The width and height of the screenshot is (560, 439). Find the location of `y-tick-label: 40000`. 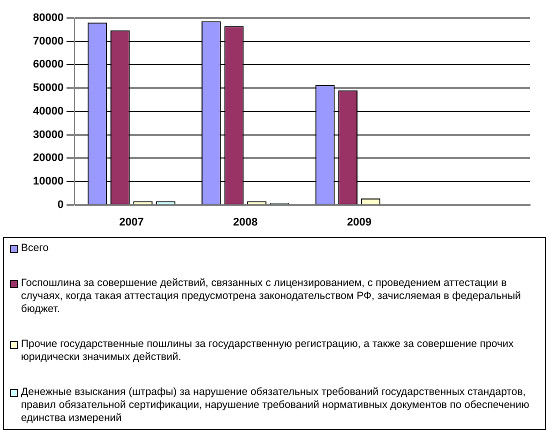

y-tick-label: 40000 is located at coordinates (48, 111).